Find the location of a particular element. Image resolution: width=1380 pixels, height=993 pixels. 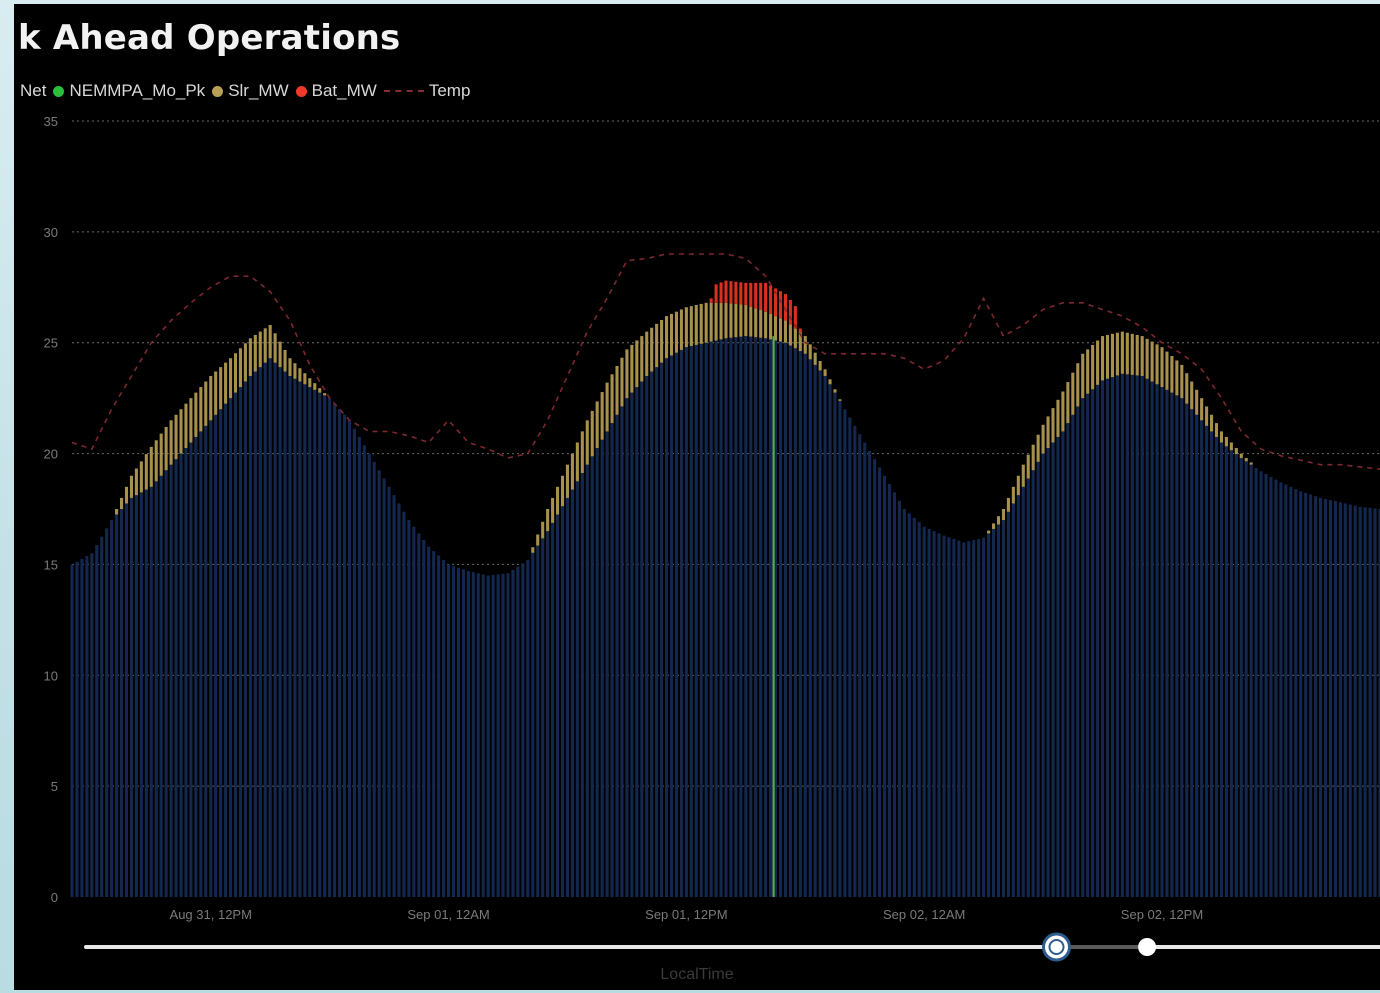

slider-end-handle is located at coordinates (1147, 947).